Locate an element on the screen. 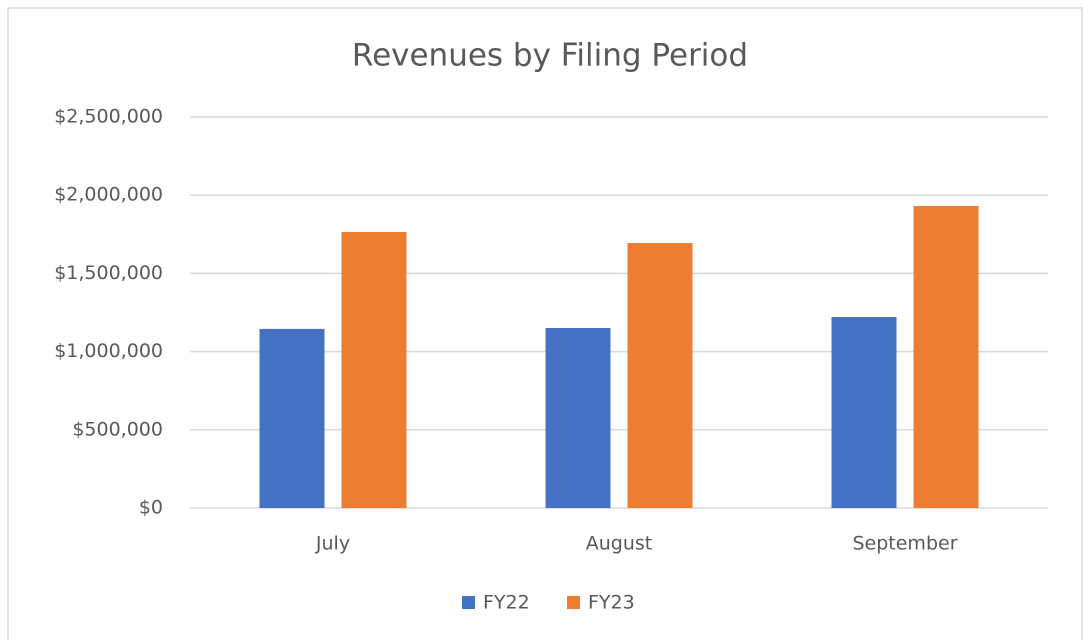 This screenshot has width=1089, height=640. x-tick-label: August is located at coordinates (619, 544).